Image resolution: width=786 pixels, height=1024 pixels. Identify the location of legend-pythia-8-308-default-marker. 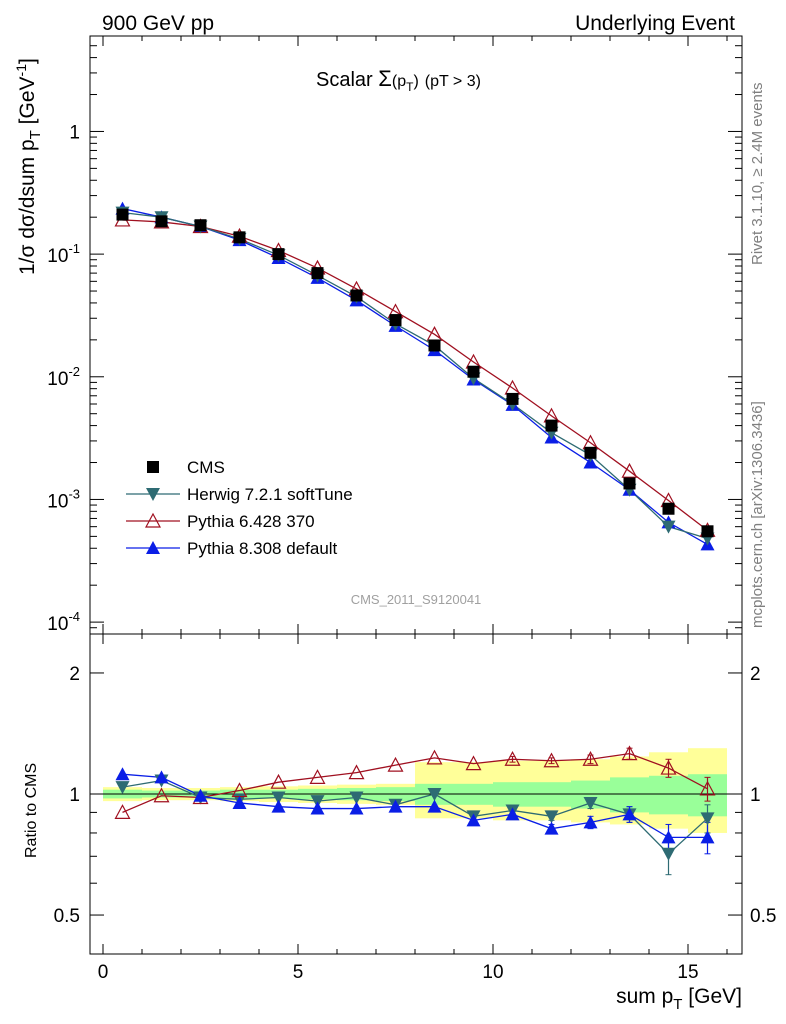
(153, 547).